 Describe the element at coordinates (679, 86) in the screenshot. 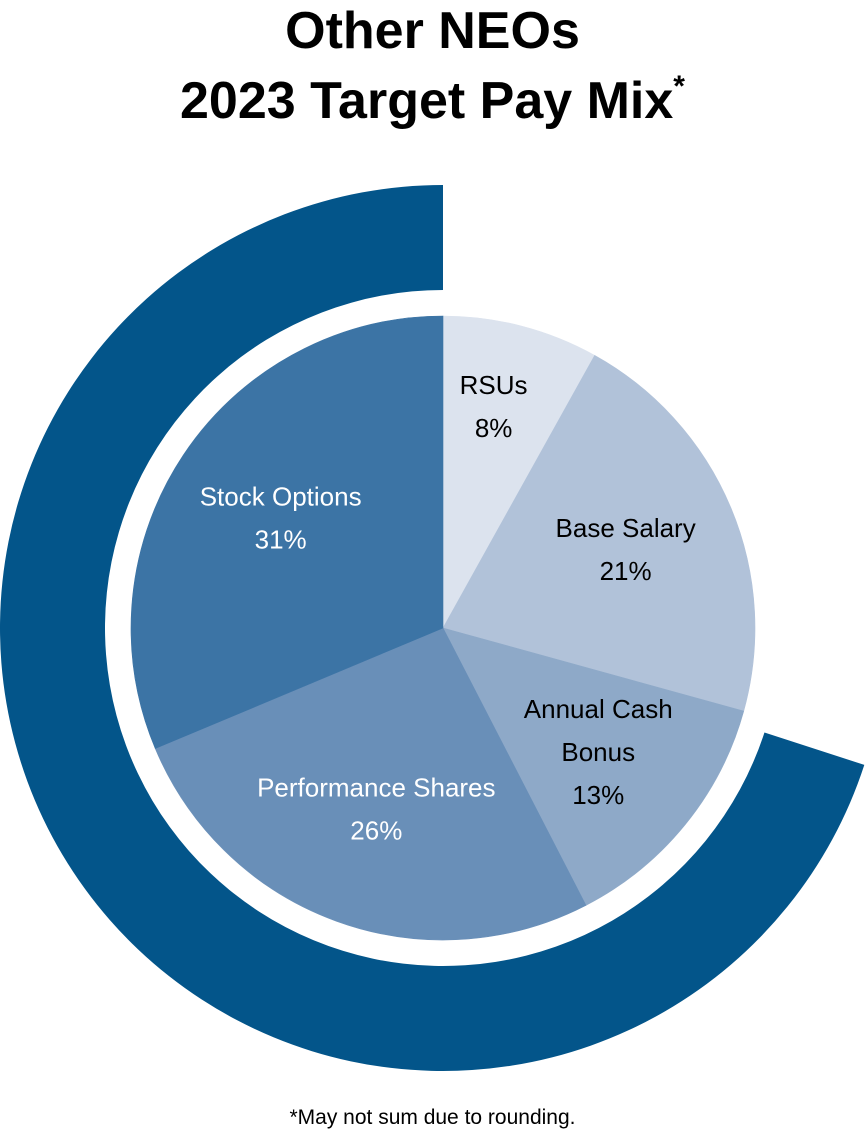

I see `title-footnote-marker: *` at that location.